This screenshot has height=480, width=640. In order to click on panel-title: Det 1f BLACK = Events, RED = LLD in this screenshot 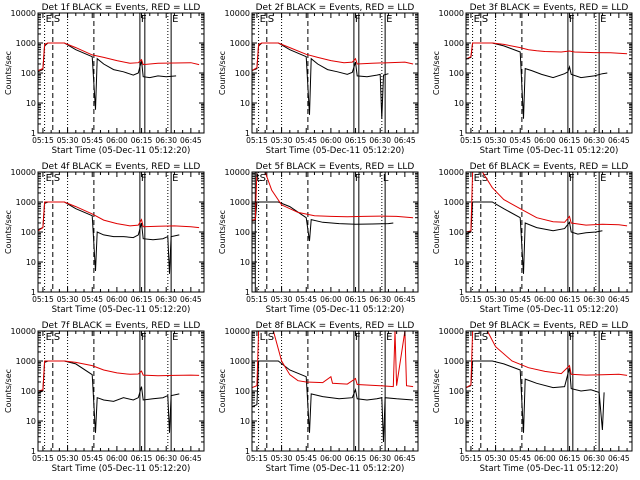, I will do `click(121, 8)`.